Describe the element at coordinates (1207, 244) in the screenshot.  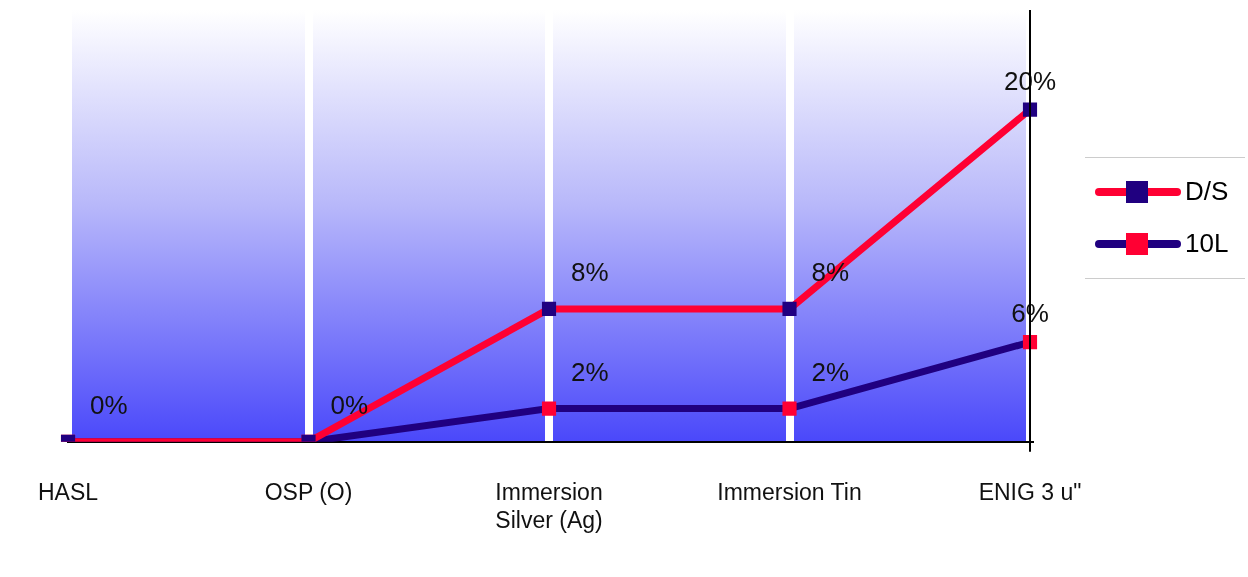
I see `legend-label: 10L` at that location.